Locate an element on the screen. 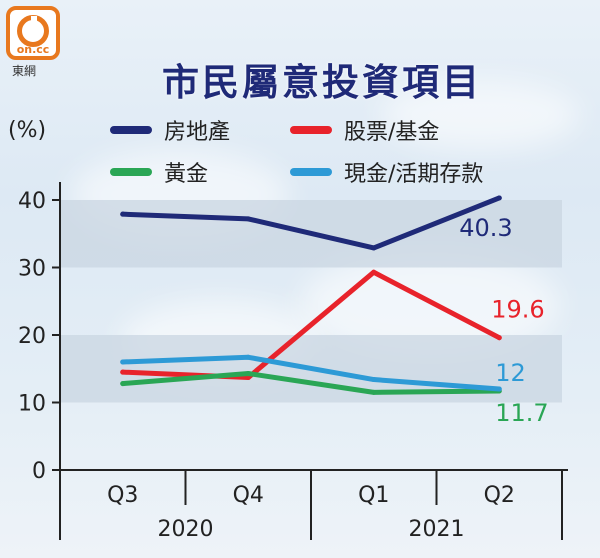 This screenshot has height=558, width=600. end-value-label-0: 40.3 is located at coordinates (485, 228).